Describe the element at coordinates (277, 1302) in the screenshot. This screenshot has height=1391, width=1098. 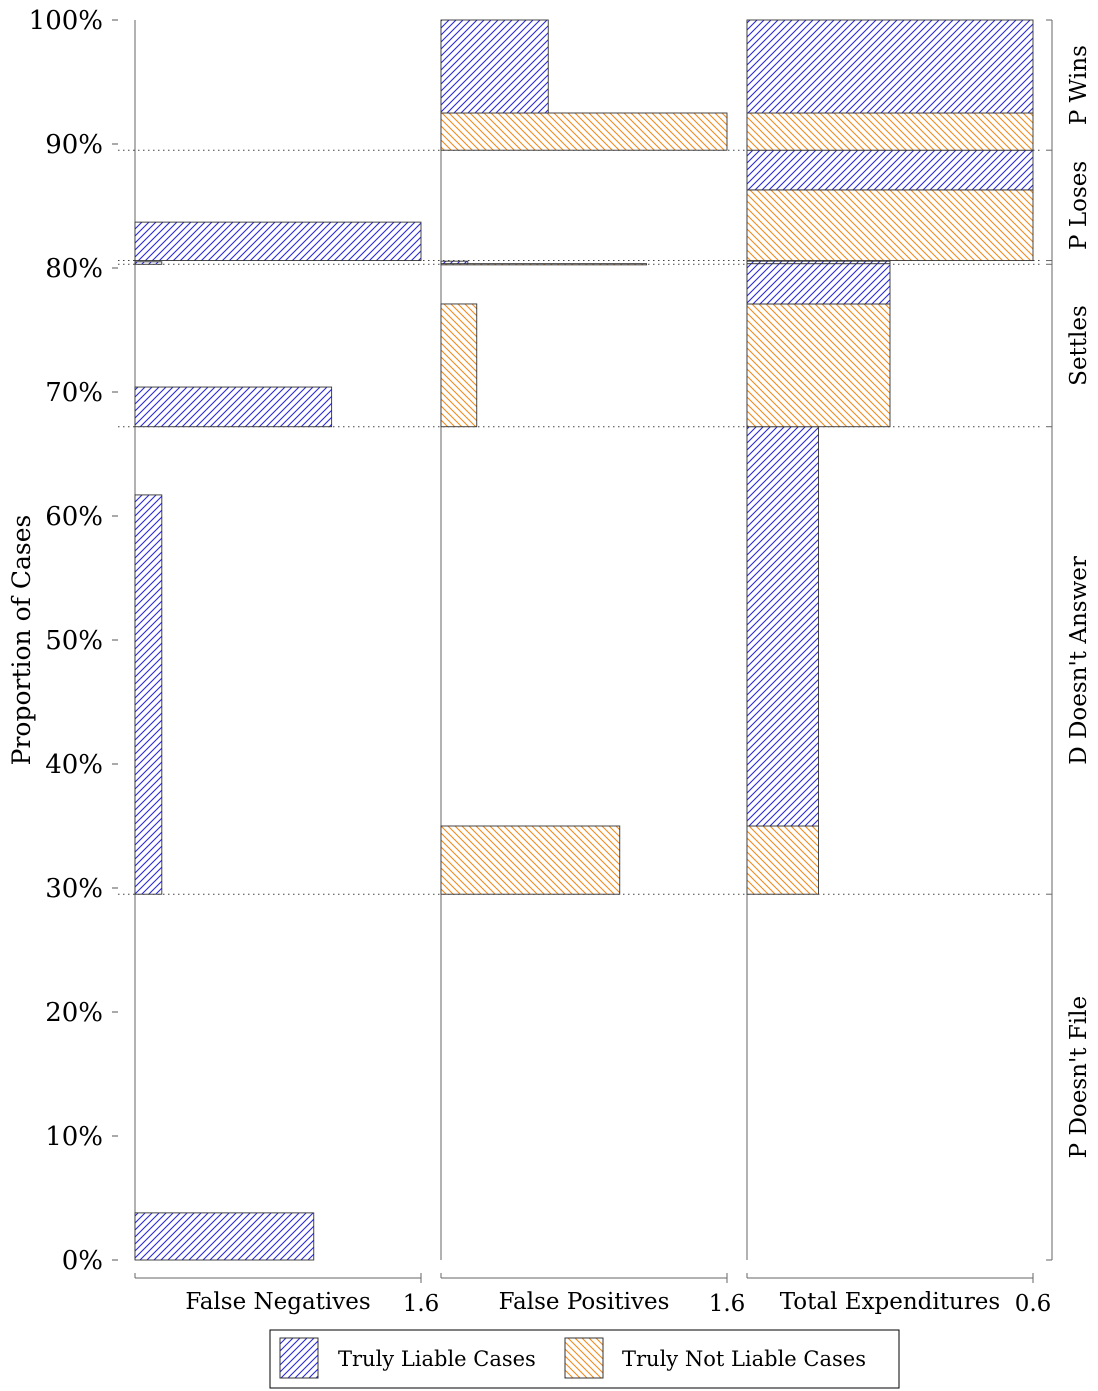
I see `x-axis-label-false-negatives: False Negatives` at that location.